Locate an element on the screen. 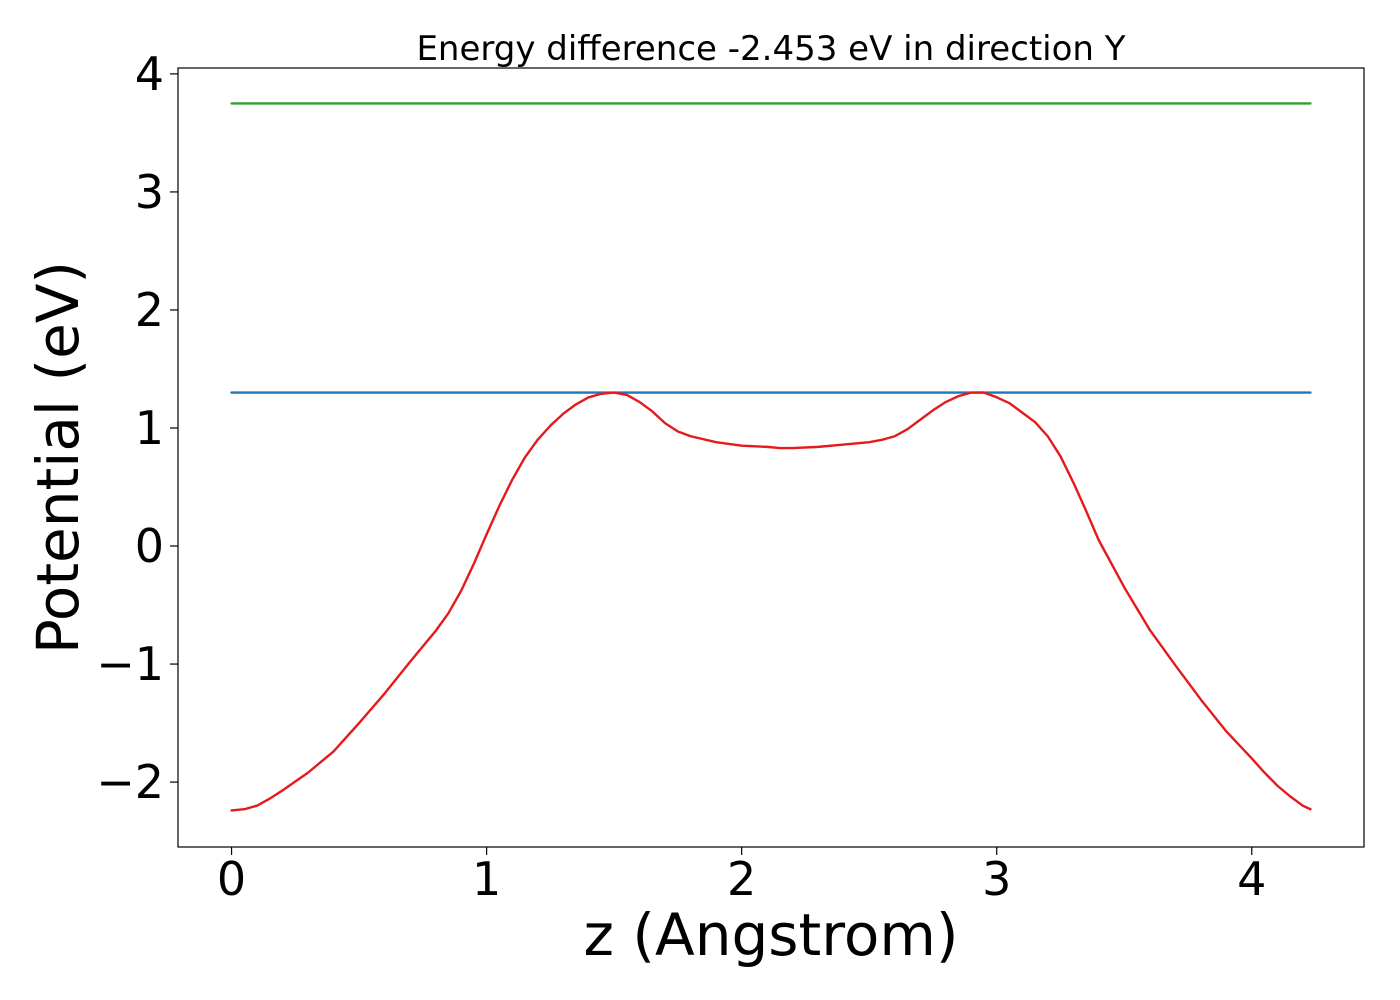 This screenshot has width=1400, height=1000. y-tick-label: 1 is located at coordinates (149, 428).